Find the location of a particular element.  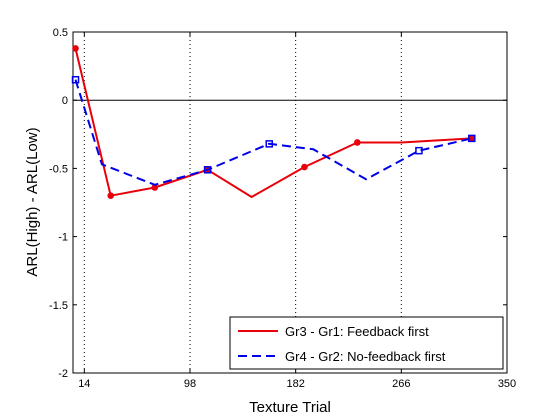

x-tick-label: 266 is located at coordinates (401, 384).